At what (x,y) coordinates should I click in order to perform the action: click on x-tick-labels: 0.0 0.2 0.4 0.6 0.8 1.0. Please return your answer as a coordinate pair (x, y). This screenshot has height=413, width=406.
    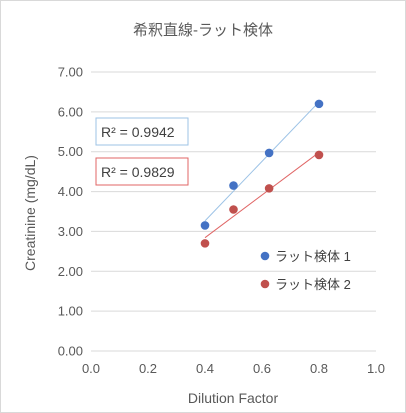
    Looking at the image, I should click on (233, 368).